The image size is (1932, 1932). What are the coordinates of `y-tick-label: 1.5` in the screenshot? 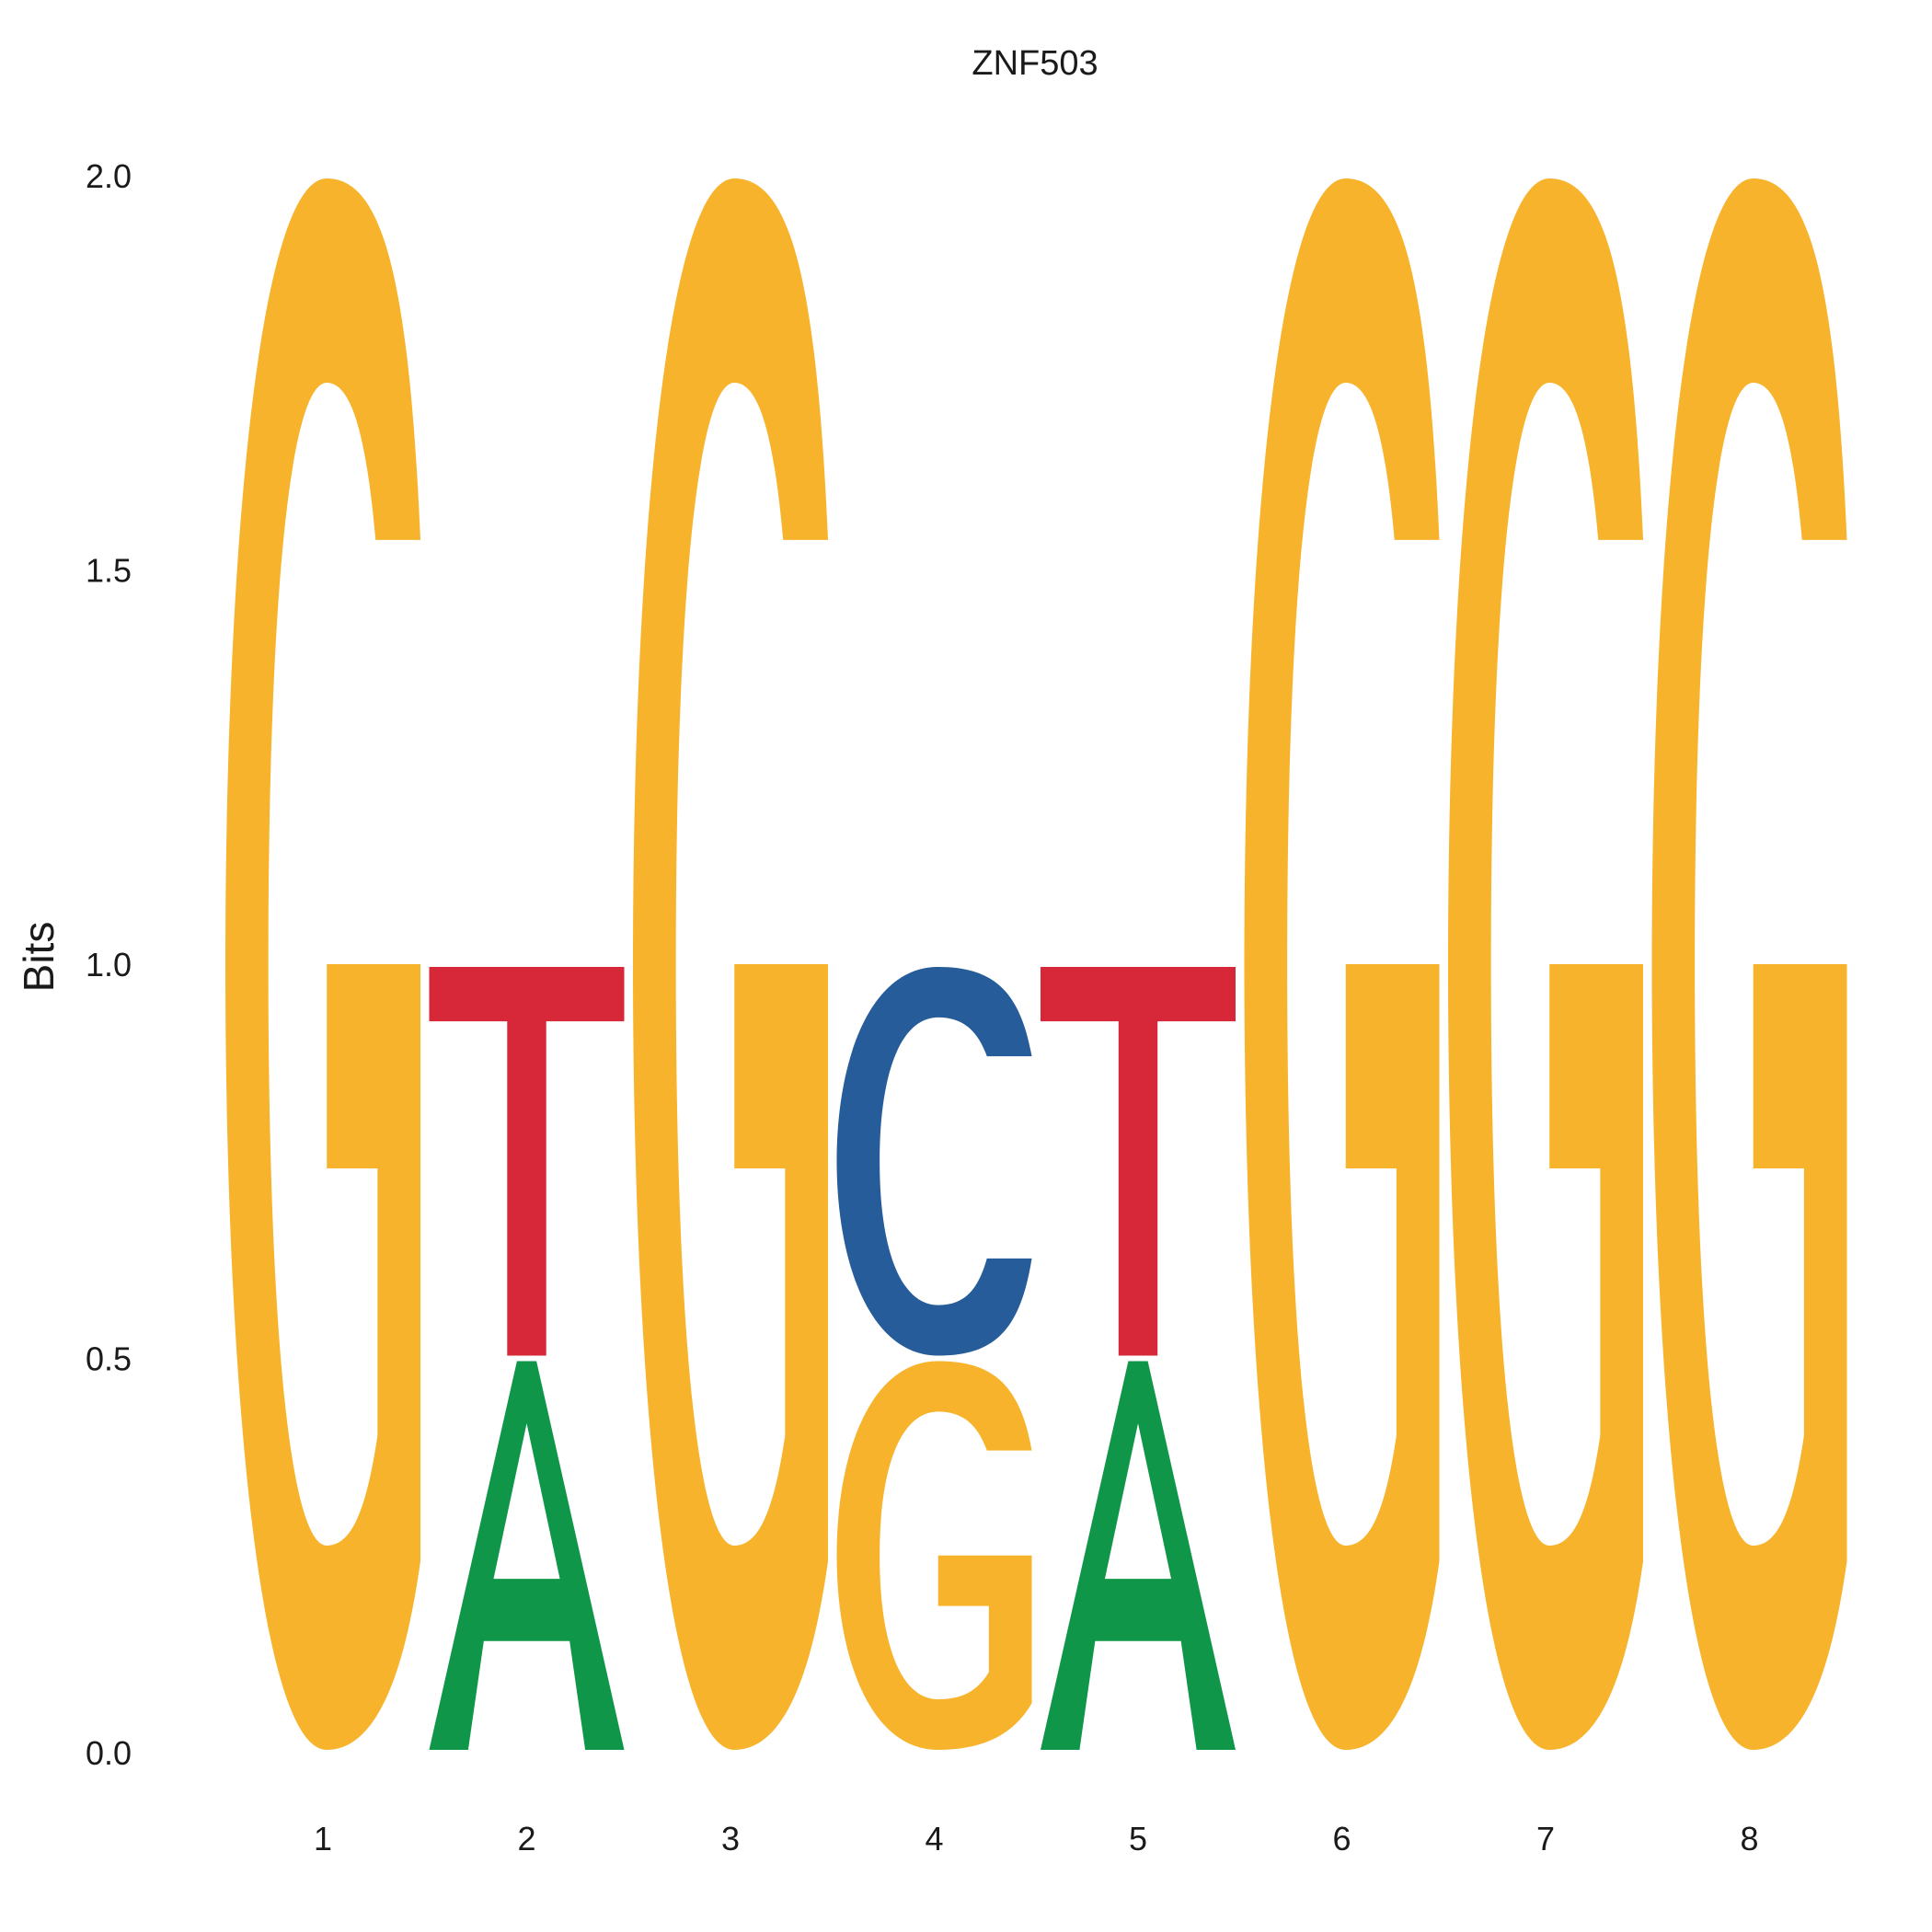 It's located at (109, 571).